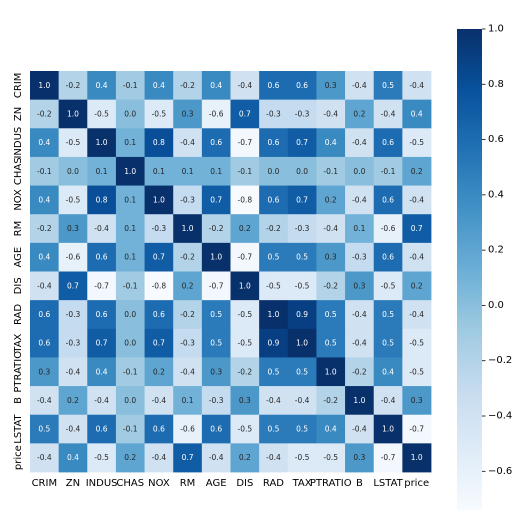 The image size is (523, 510). I want to click on heatmap-cell-RAD-INDUS, so click(102, 315).